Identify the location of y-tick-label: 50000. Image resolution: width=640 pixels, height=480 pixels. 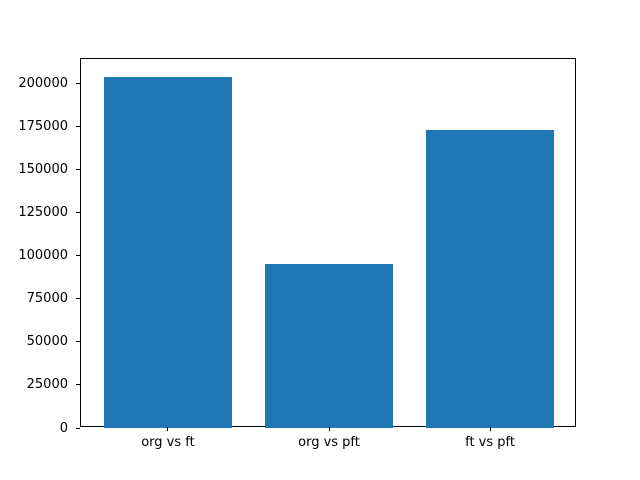
(47, 342).